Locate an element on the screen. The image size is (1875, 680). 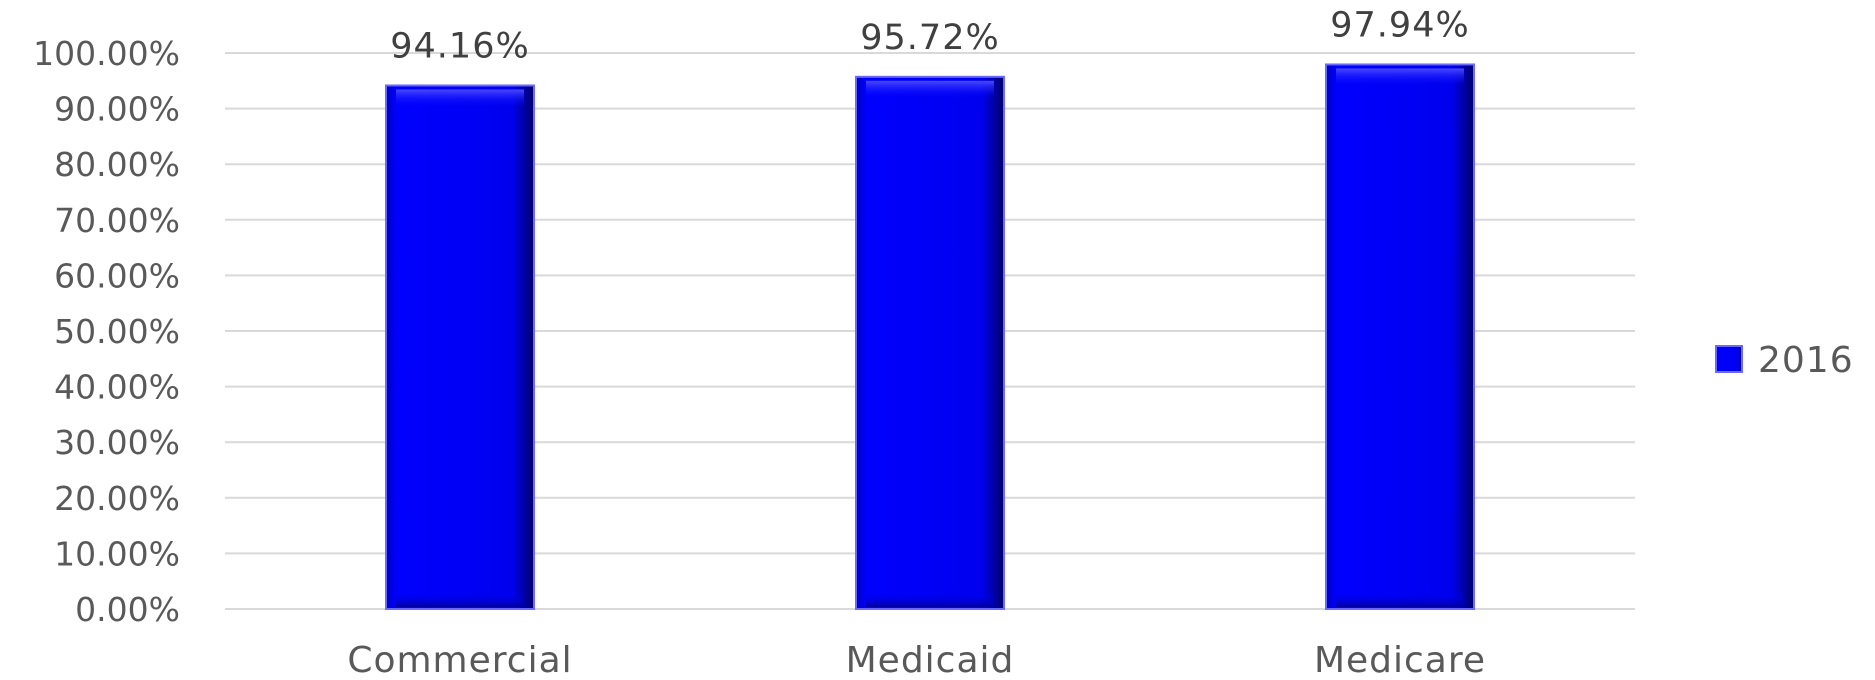
data-label: 97.94% is located at coordinates (1399, 25).